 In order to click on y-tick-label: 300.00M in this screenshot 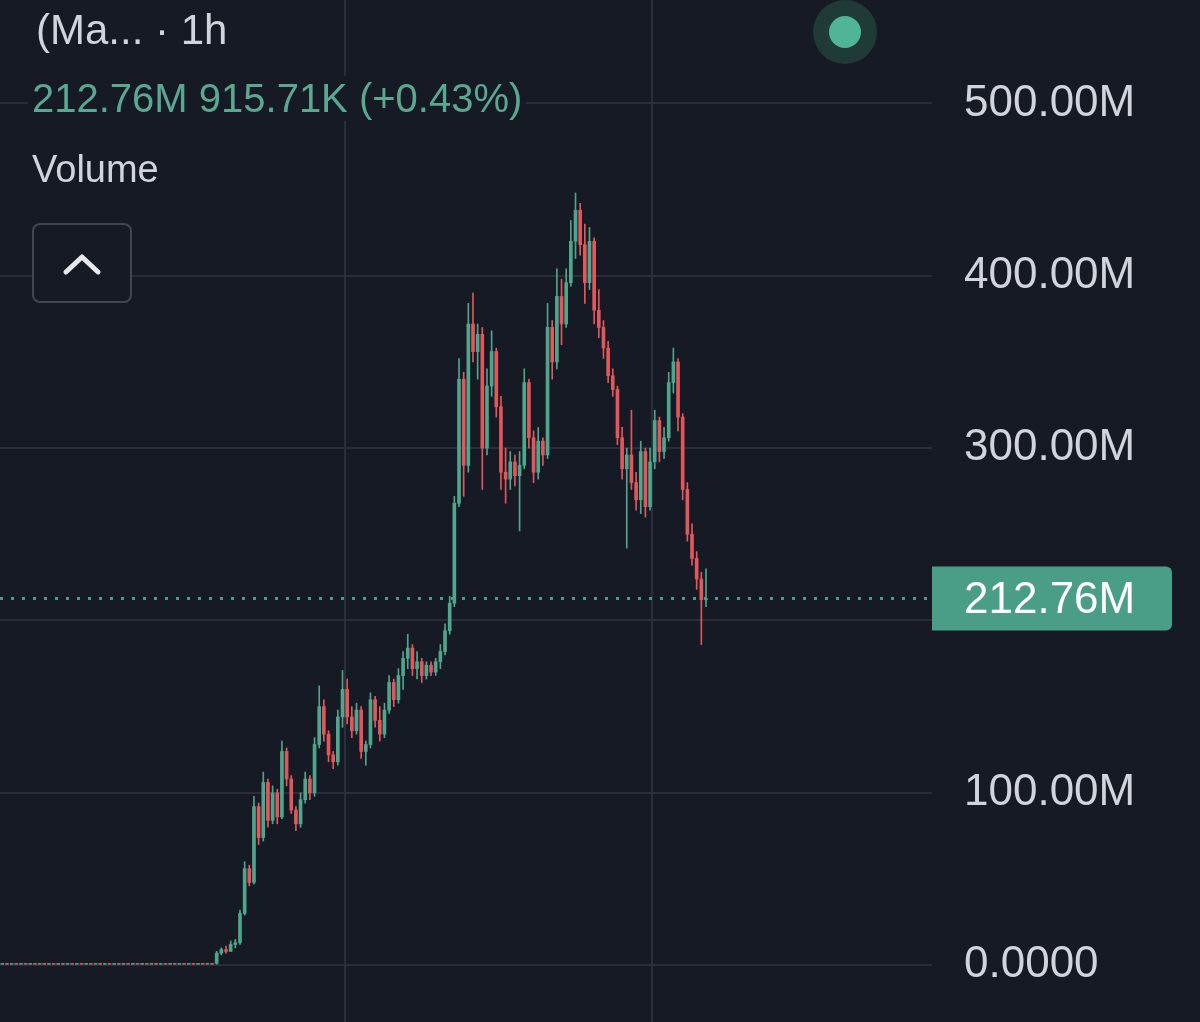, I will do `click(1050, 445)`.